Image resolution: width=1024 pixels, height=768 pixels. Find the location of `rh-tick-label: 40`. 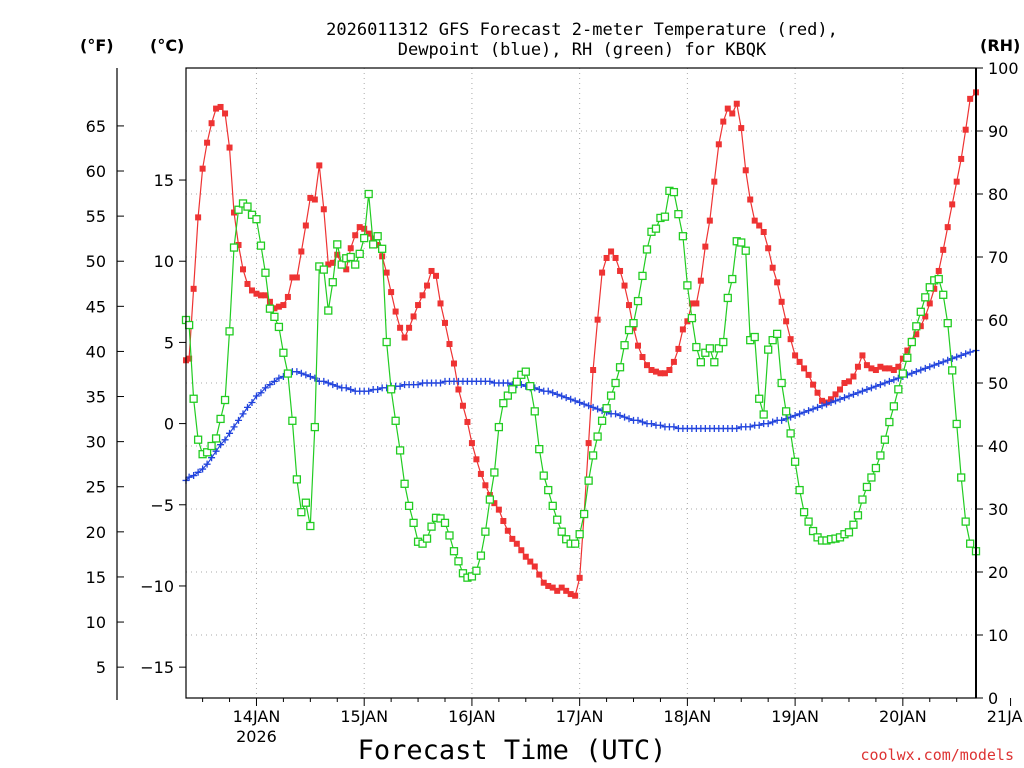

rh-tick-label: 40 is located at coordinates (998, 446).